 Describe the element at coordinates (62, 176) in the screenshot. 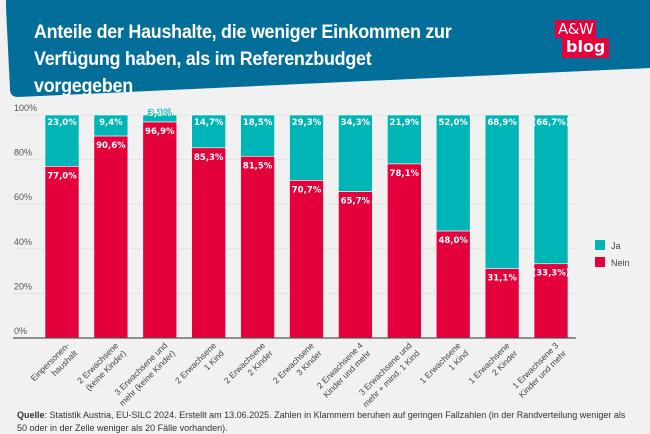

I see `data-label-nein: 77,0%` at that location.